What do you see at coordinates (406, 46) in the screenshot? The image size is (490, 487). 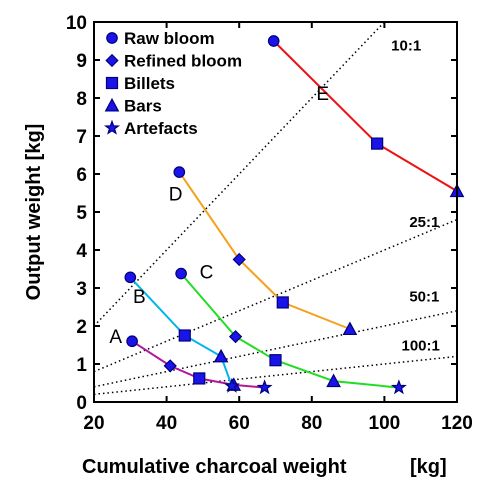 I see `ratio-label-10-1: 10:1` at bounding box center [406, 46].